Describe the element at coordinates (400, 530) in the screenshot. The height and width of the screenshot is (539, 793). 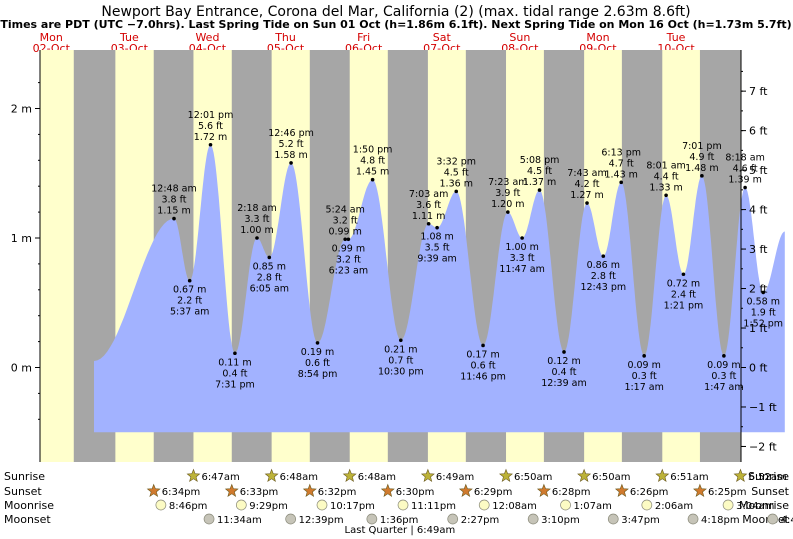
I see `moon-phase-label: Last Quarter | 6:49am` at that location.